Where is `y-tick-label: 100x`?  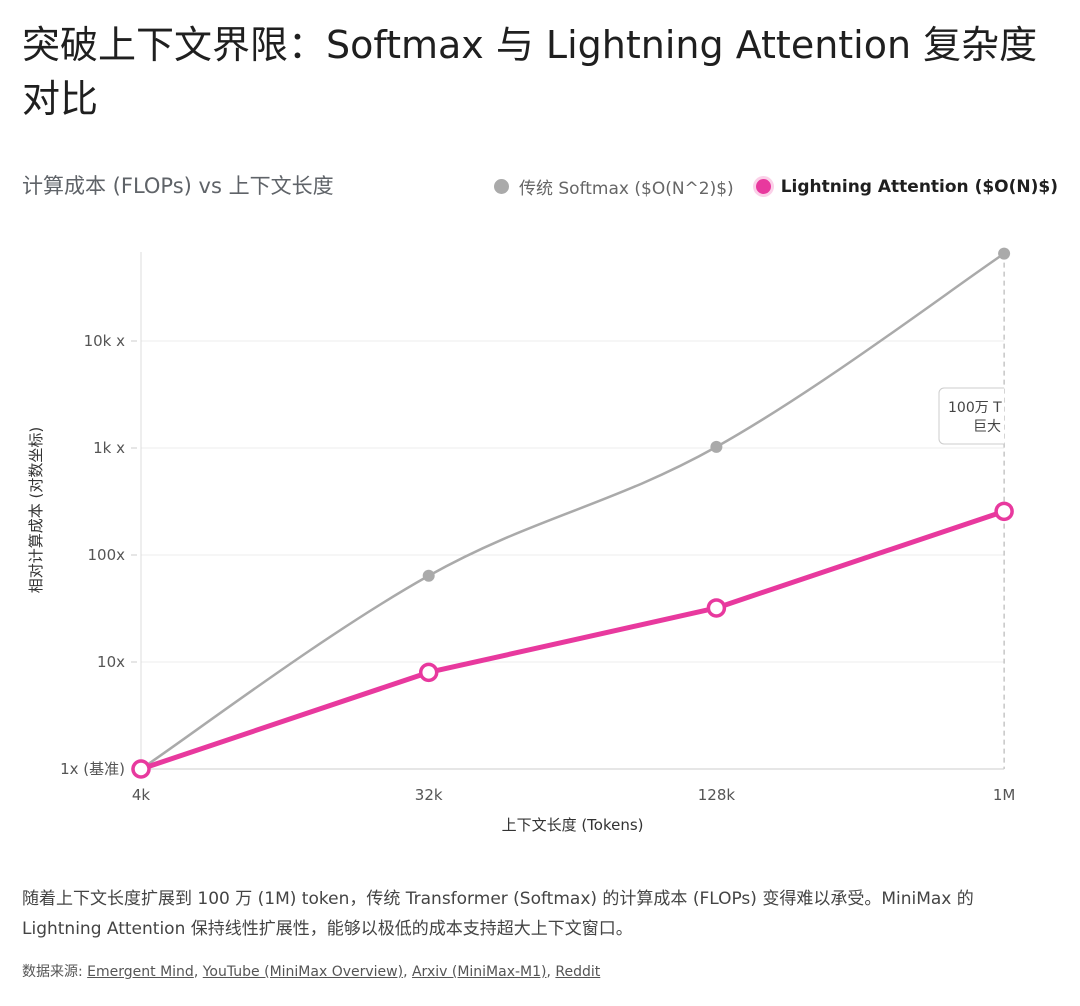
y-tick-label: 100x is located at coordinates (106, 555).